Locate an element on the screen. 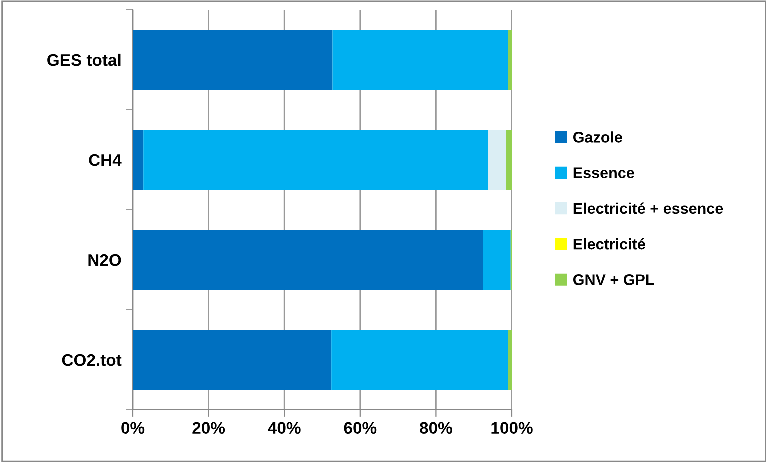 This screenshot has height=463, width=768. x-tick-label: 40% is located at coordinates (284, 428).